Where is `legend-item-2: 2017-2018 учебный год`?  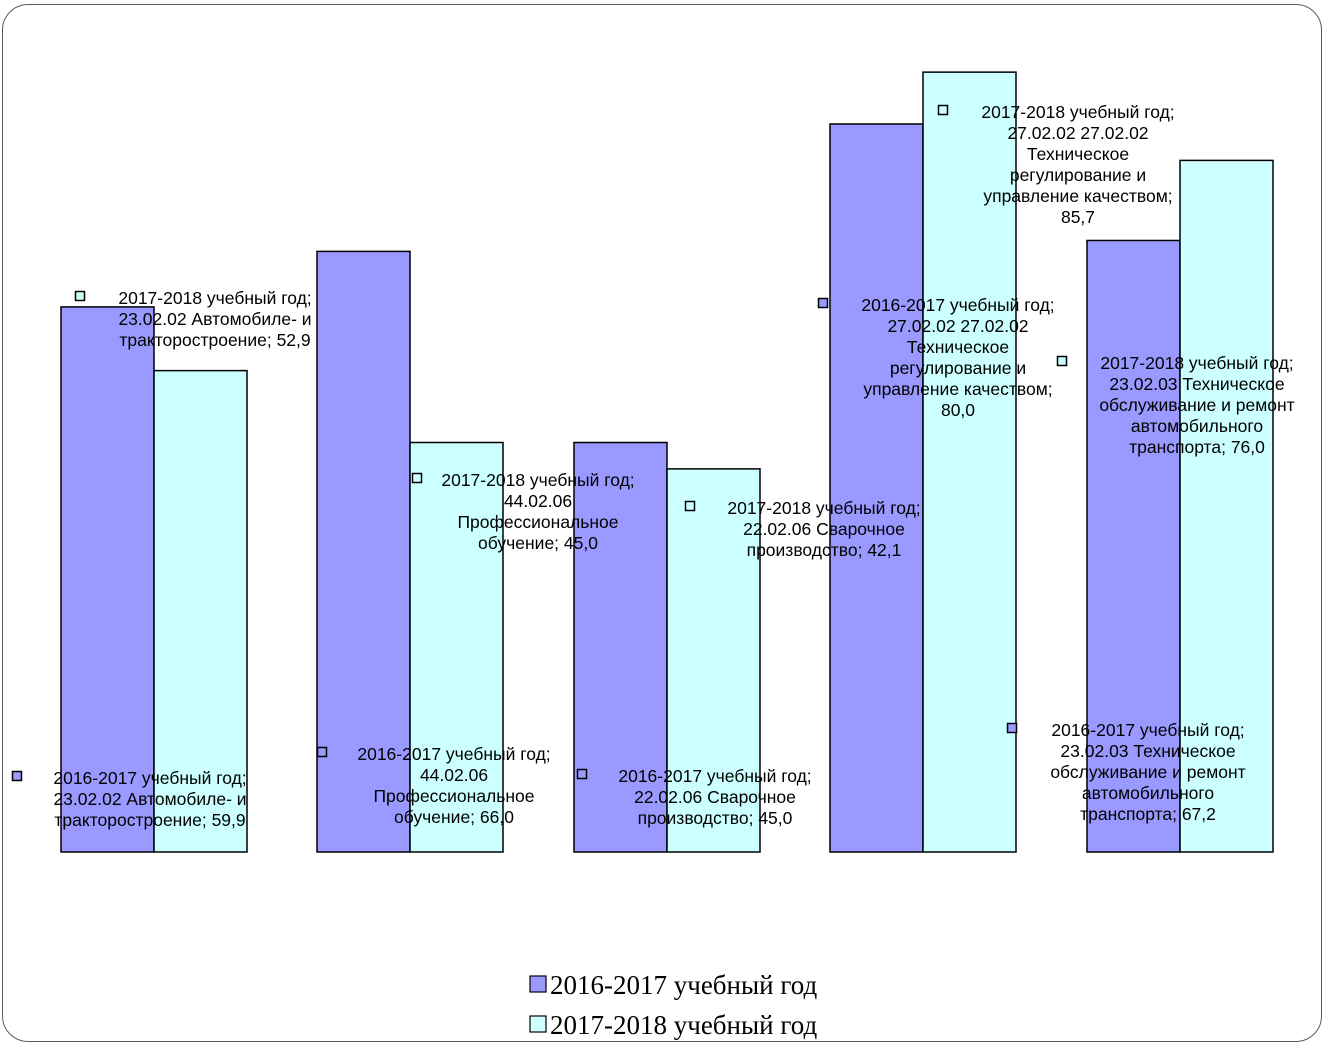 legend-item-2: 2017-2018 учебный год is located at coordinates (673, 1025).